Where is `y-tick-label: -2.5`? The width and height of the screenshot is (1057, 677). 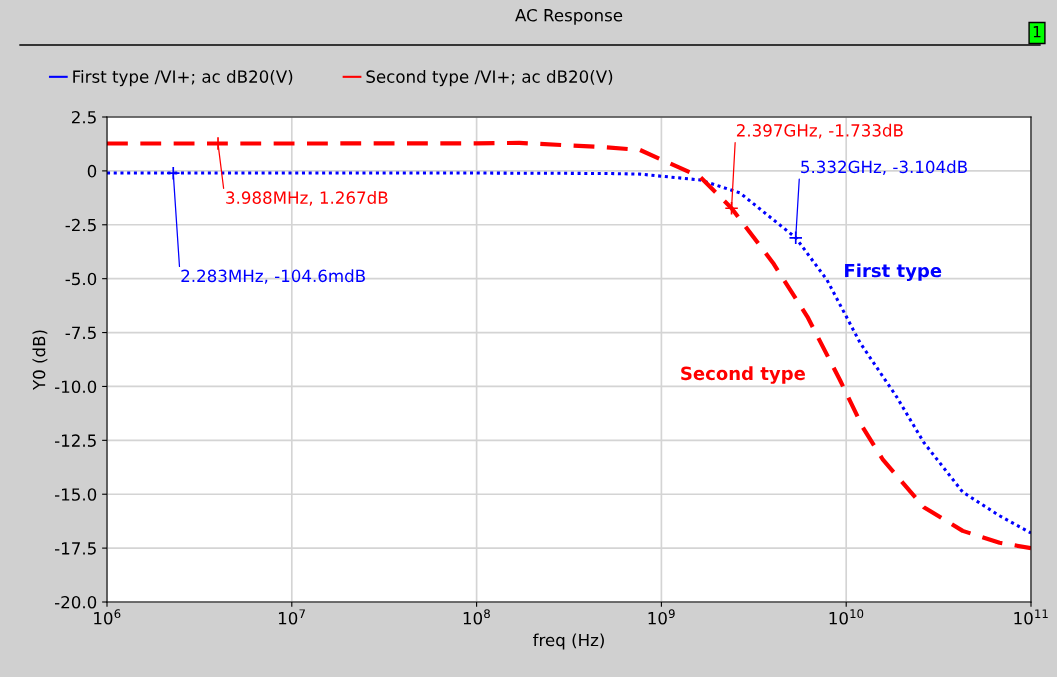
y-tick-label: -2.5 is located at coordinates (80, 225).